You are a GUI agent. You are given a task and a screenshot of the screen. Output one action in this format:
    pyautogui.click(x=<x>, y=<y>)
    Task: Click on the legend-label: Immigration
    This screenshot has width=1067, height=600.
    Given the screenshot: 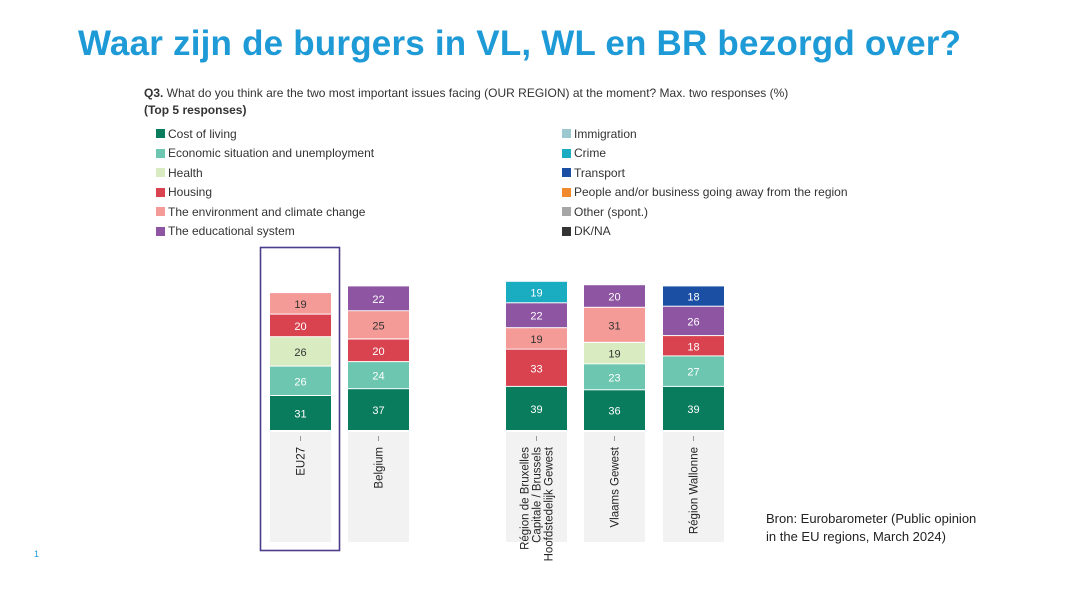 What is the action you would take?
    pyautogui.click(x=605, y=133)
    